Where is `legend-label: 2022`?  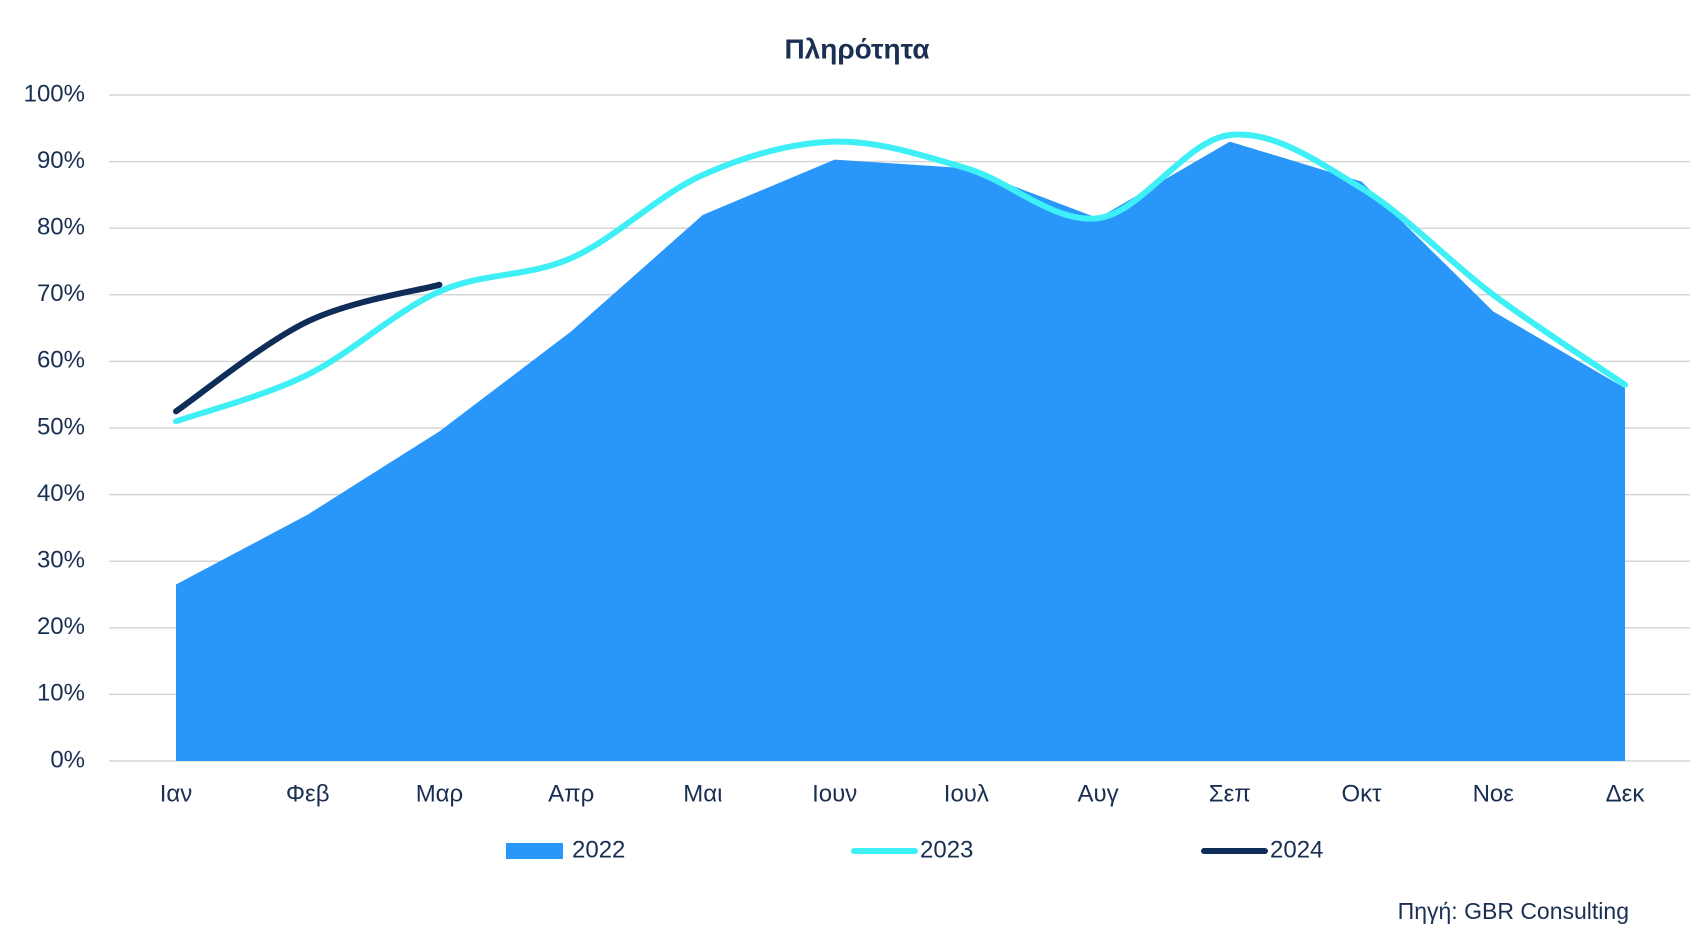 legend-label: 2022 is located at coordinates (598, 849).